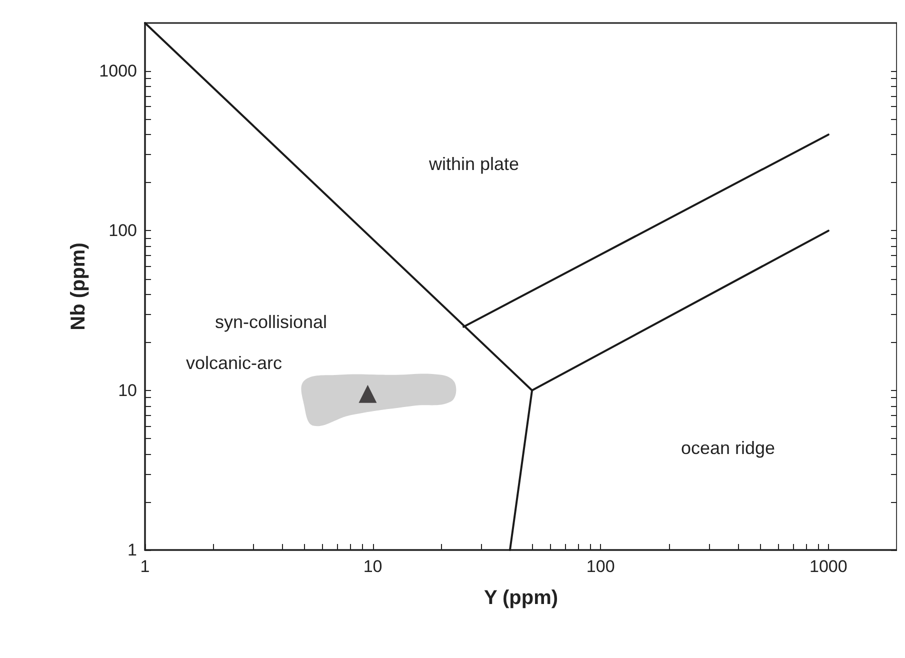 The image size is (905, 658). I want to click on annotation: syn-collisional, so click(271, 322).